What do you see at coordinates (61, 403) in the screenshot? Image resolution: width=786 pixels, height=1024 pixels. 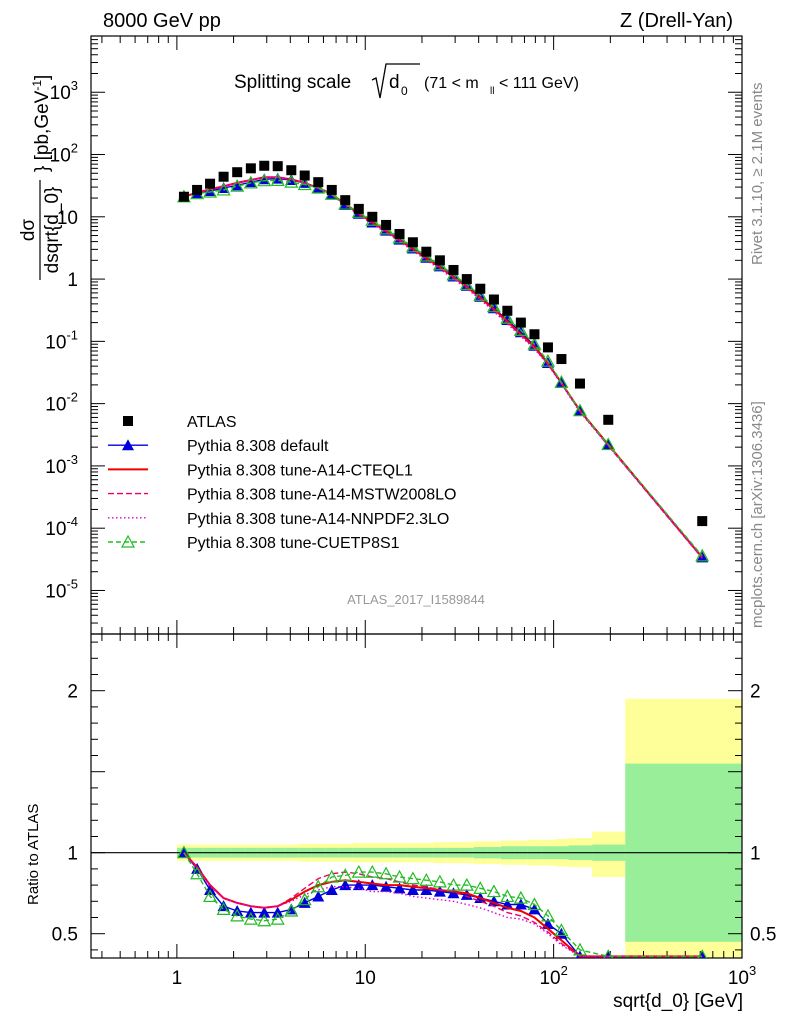 I see `y-tick-label: 10⁻²` at bounding box center [61, 403].